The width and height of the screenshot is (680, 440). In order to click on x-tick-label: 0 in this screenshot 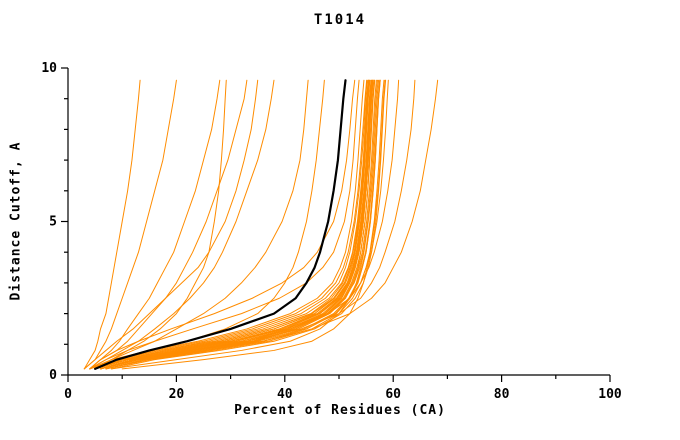, I will do `click(68, 394)`.